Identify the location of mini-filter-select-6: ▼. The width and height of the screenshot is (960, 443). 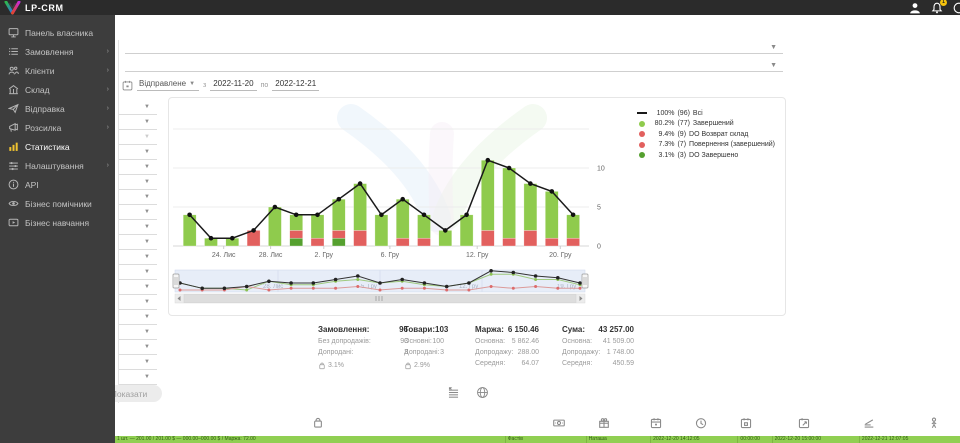
(138, 182).